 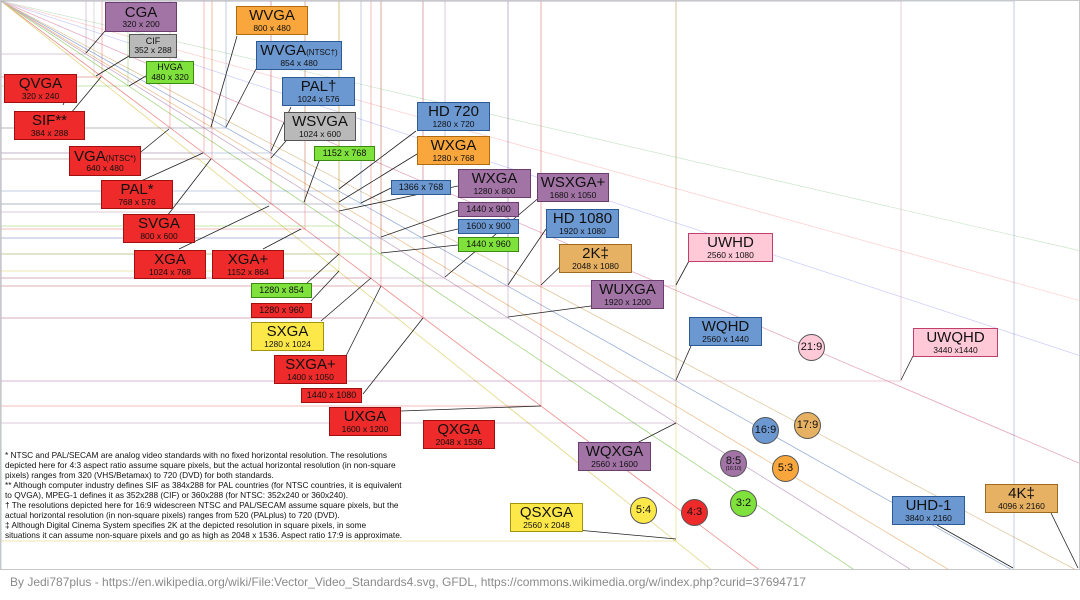 What do you see at coordinates (320, 126) in the screenshot?
I see `res-wsvga: WSVGA 1024 x 600` at bounding box center [320, 126].